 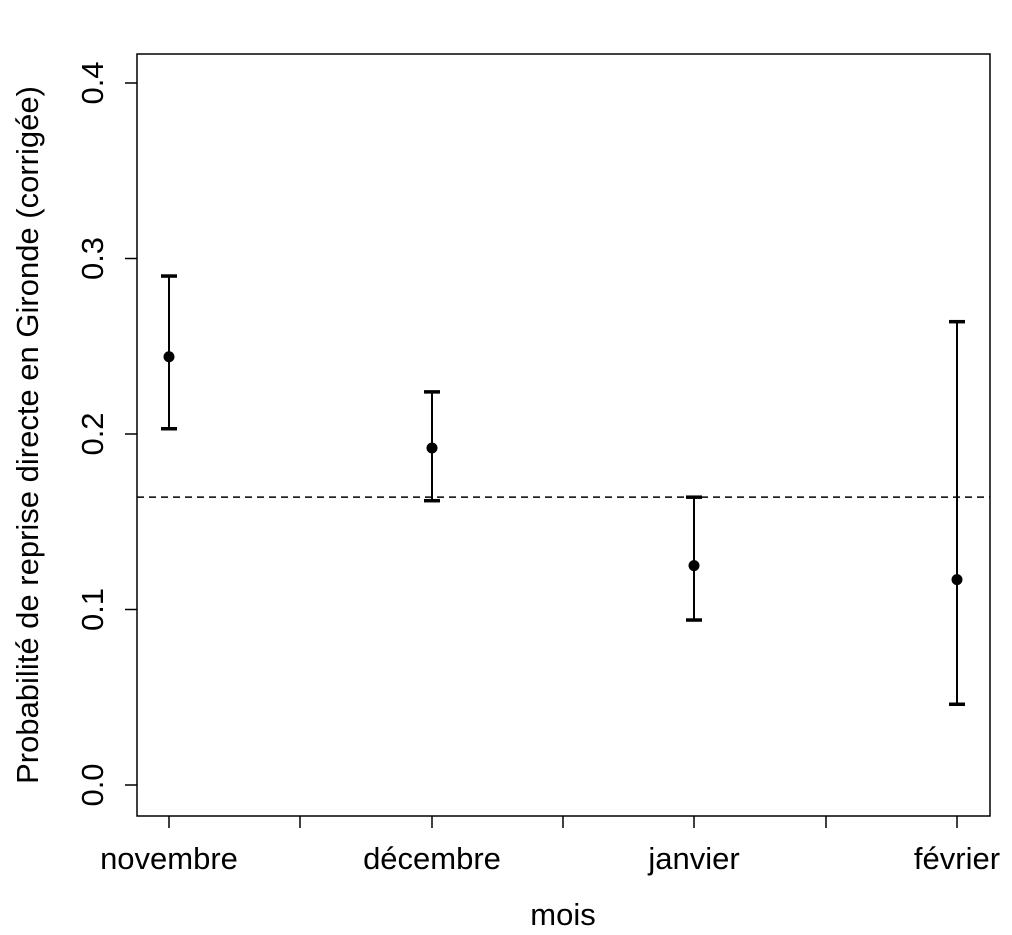 I want to click on x-tick-label-3: février, so click(x=957, y=858).